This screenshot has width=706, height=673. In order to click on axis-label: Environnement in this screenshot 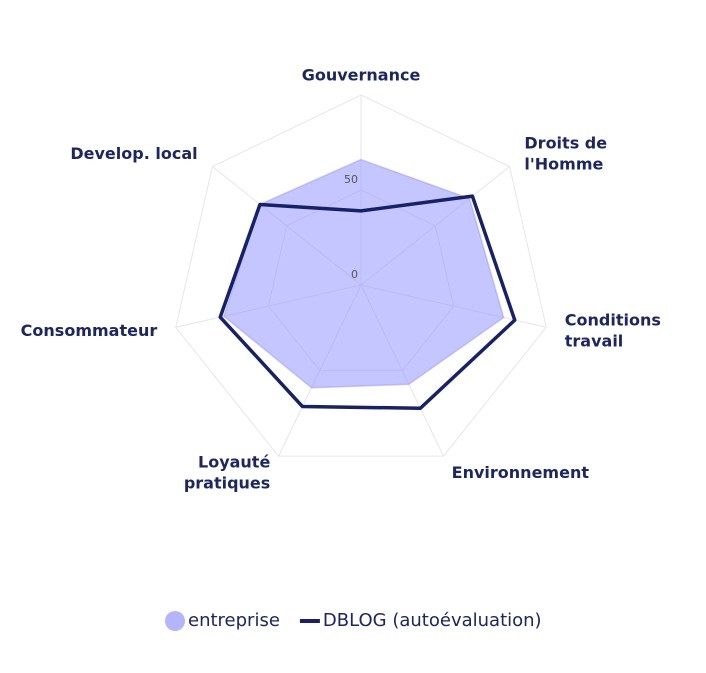, I will do `click(521, 472)`.